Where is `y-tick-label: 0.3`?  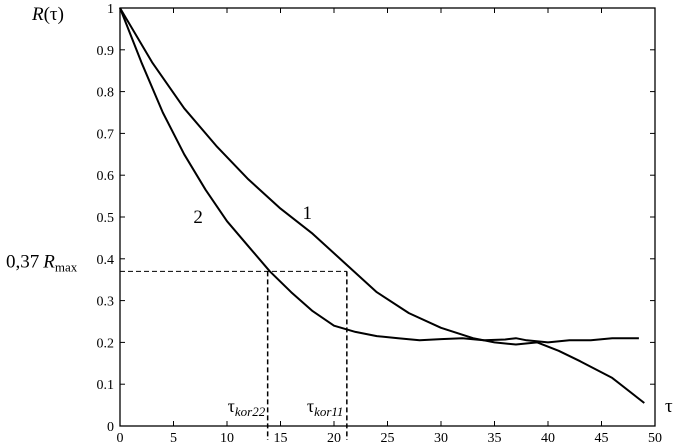
y-tick-label: 0.3 is located at coordinates (106, 302).